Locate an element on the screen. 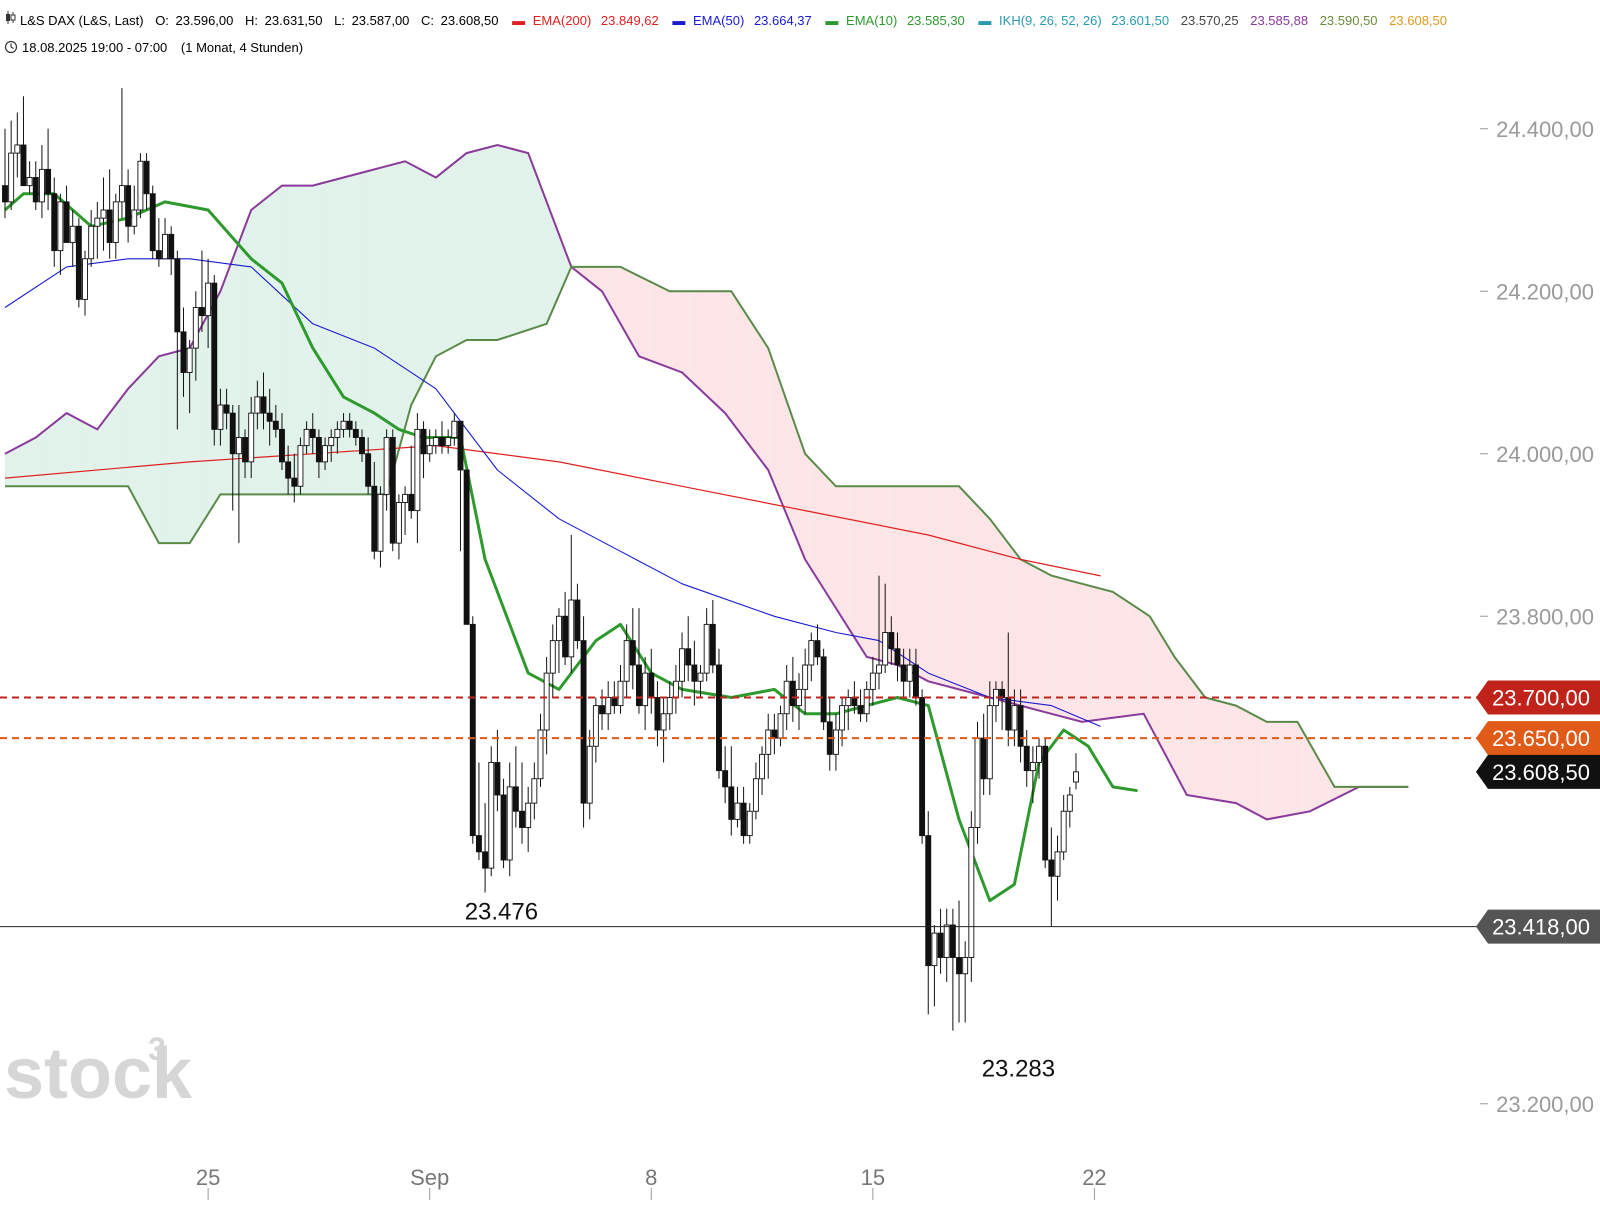 The height and width of the screenshot is (1205, 1600). ichimoku-value-4: 23.590,50 is located at coordinates (1349, 20).